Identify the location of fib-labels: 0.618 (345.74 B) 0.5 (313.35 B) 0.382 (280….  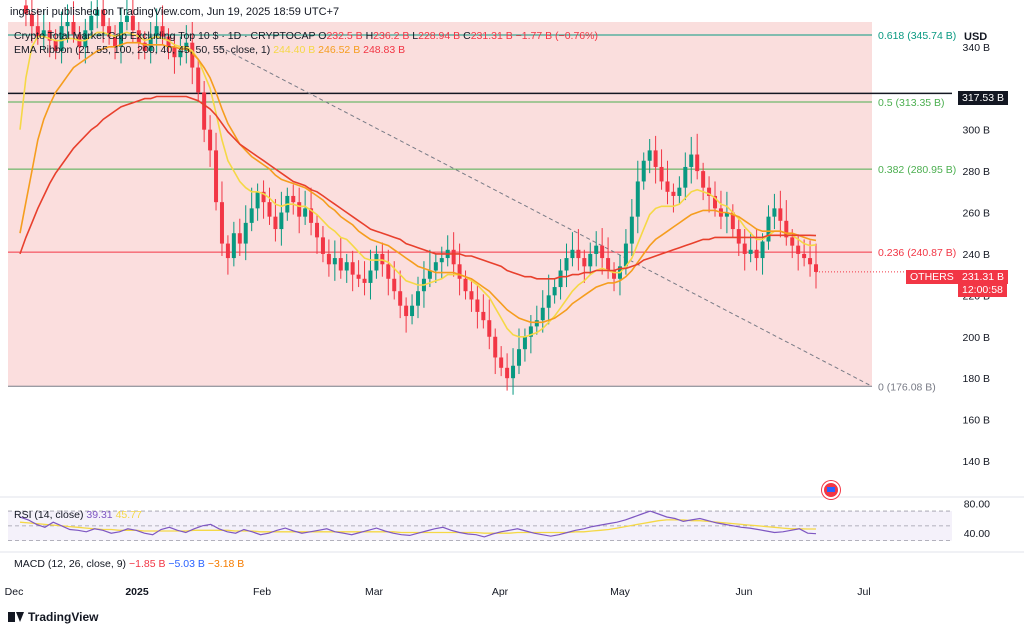
(917, 211).